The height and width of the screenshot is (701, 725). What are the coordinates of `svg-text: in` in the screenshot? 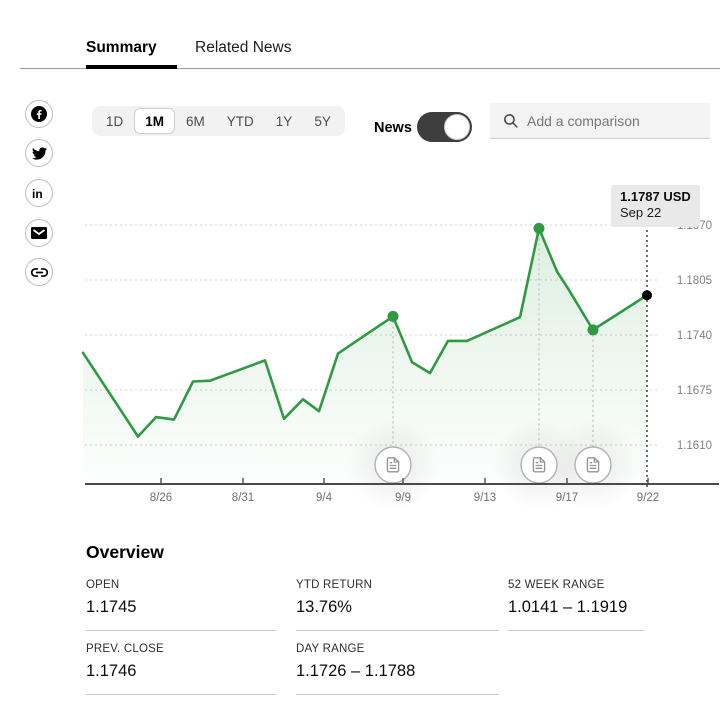 It's located at (37, 193).